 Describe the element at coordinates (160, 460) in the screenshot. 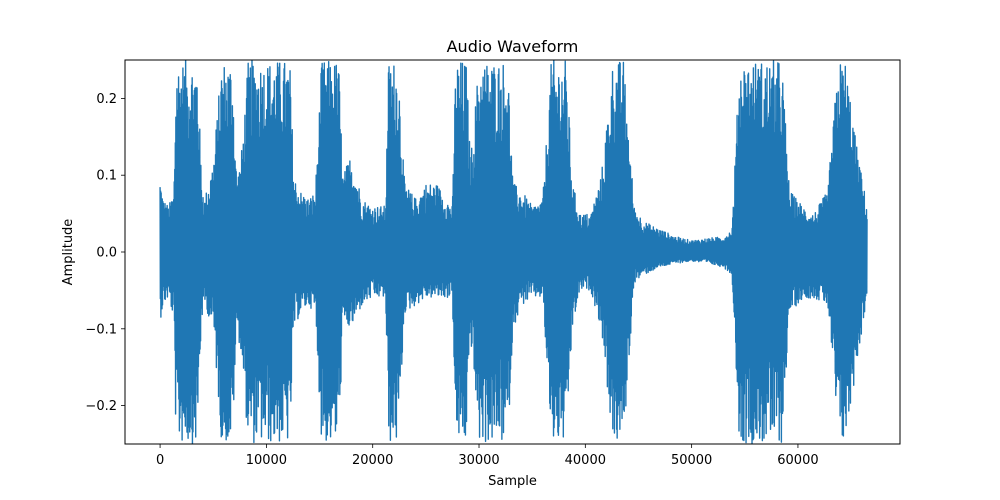

I see `x-tick-label: 0` at that location.